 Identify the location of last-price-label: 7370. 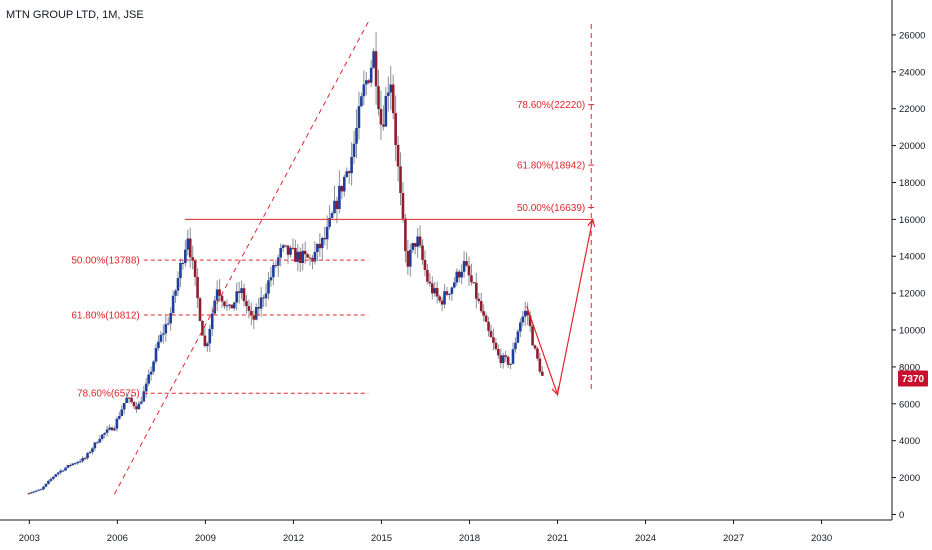
(913, 379).